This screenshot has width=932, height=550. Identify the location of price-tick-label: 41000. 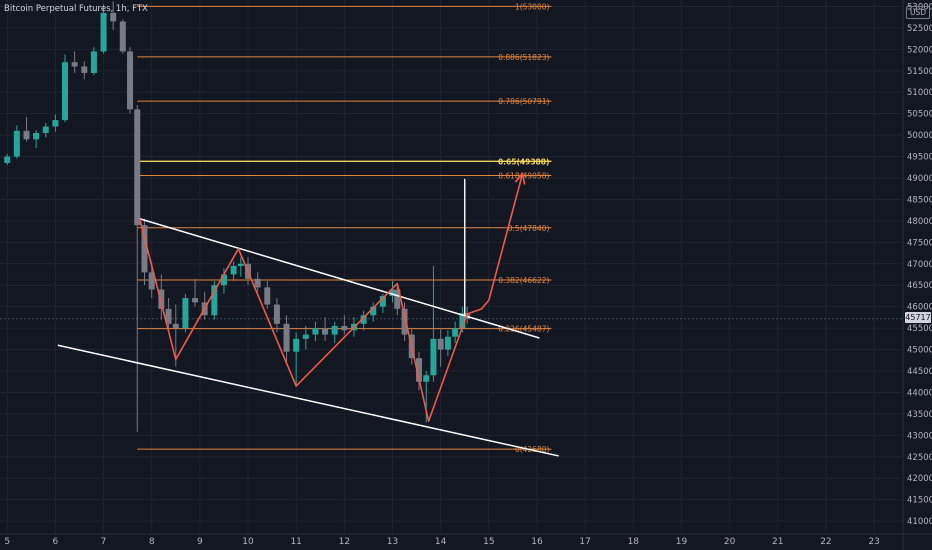
(919, 522).